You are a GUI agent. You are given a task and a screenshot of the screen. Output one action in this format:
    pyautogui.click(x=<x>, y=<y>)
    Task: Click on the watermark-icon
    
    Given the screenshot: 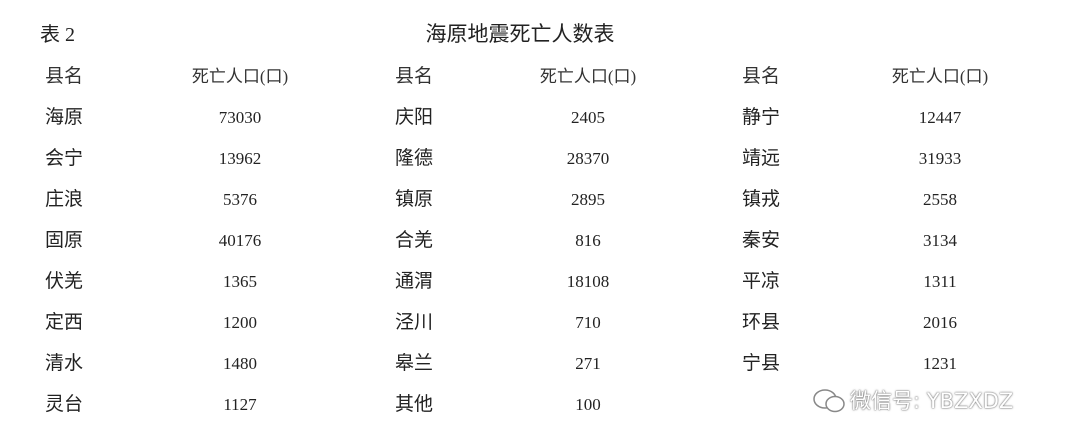 What is the action you would take?
    pyautogui.click(x=829, y=401)
    